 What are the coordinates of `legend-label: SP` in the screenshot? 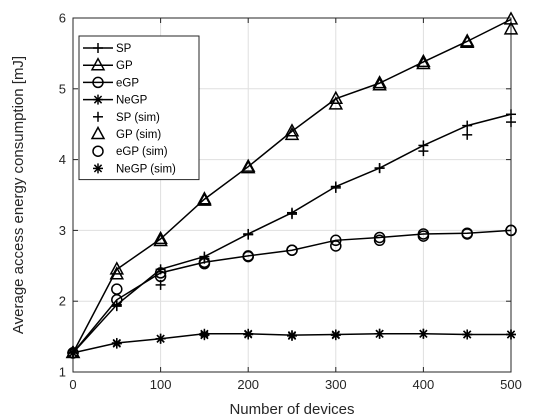 It's located at (124, 49).